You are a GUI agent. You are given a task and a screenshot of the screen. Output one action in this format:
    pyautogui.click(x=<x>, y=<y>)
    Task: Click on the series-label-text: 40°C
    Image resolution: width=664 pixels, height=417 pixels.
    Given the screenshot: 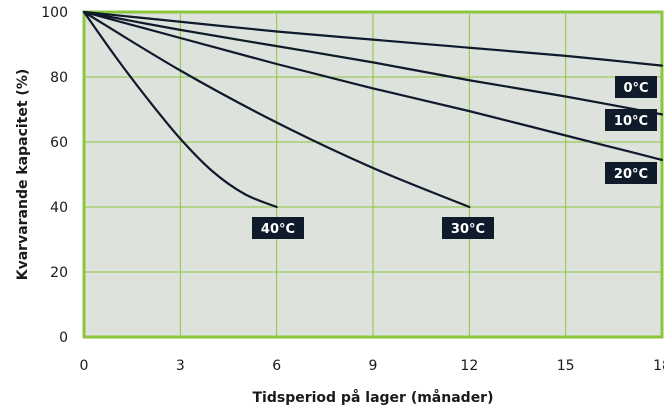 What is the action you would take?
    pyautogui.click(x=278, y=229)
    